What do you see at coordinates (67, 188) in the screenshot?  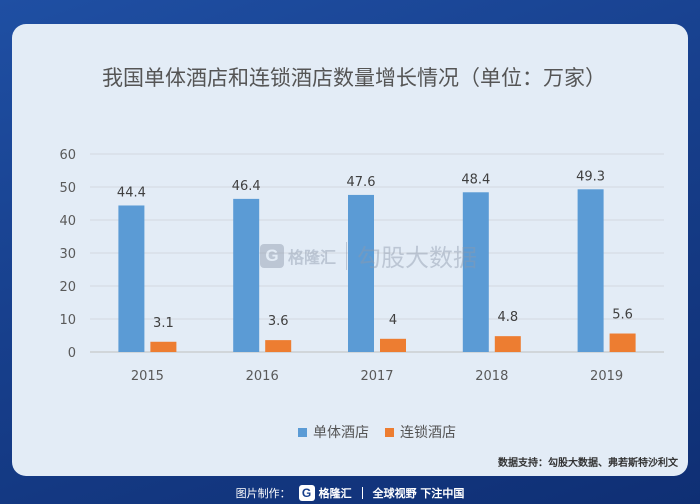 I see `y-tick-label: 50` at bounding box center [67, 188].